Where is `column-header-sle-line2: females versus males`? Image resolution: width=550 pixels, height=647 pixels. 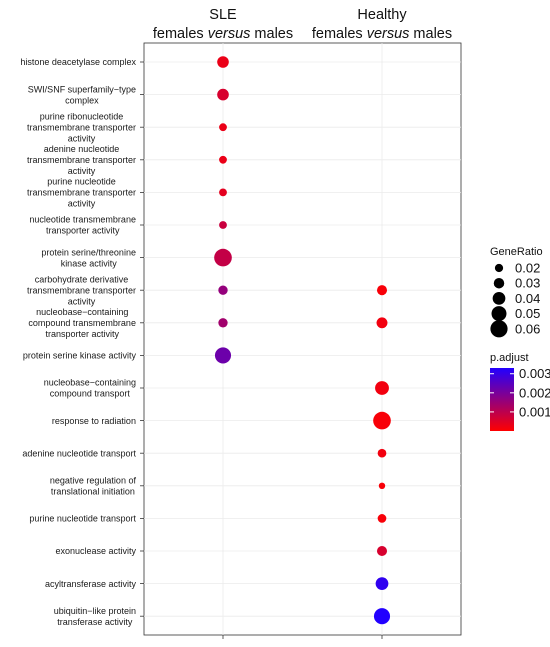 column-header-sle-line2: females versus males is located at coordinates (223, 34).